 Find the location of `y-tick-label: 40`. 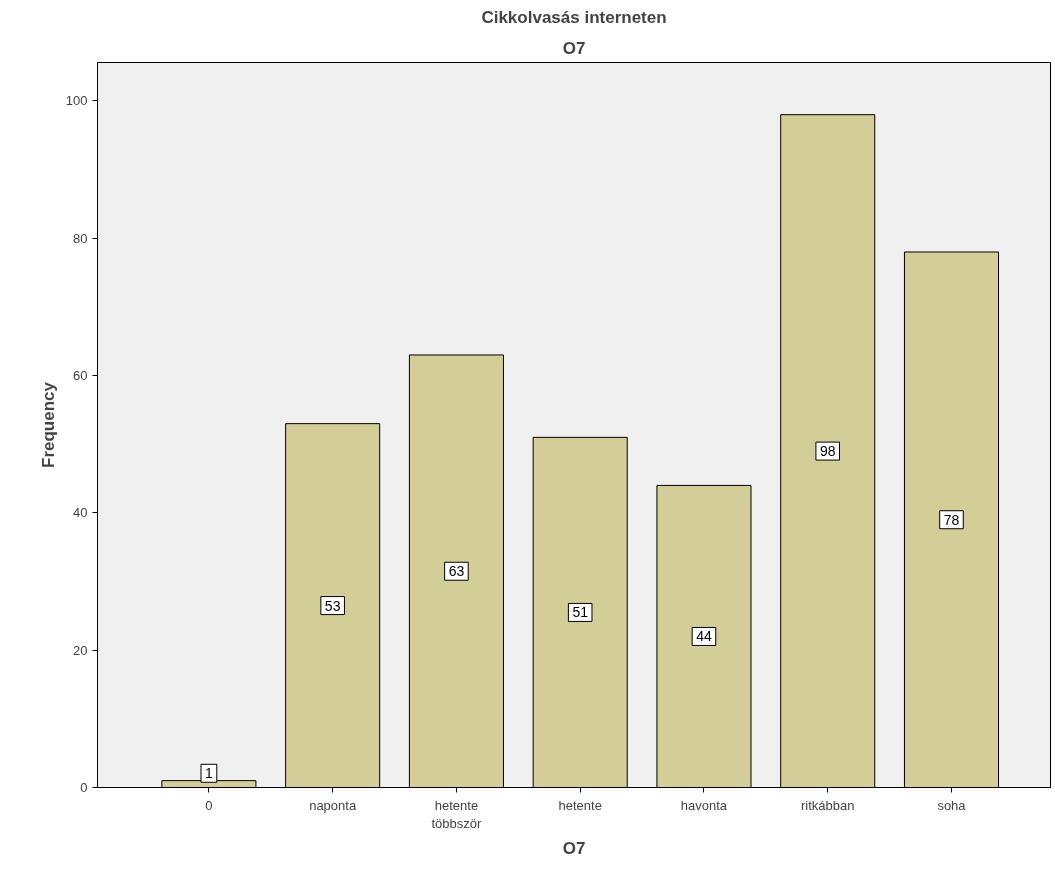

y-tick-label: 40 is located at coordinates (80, 513).